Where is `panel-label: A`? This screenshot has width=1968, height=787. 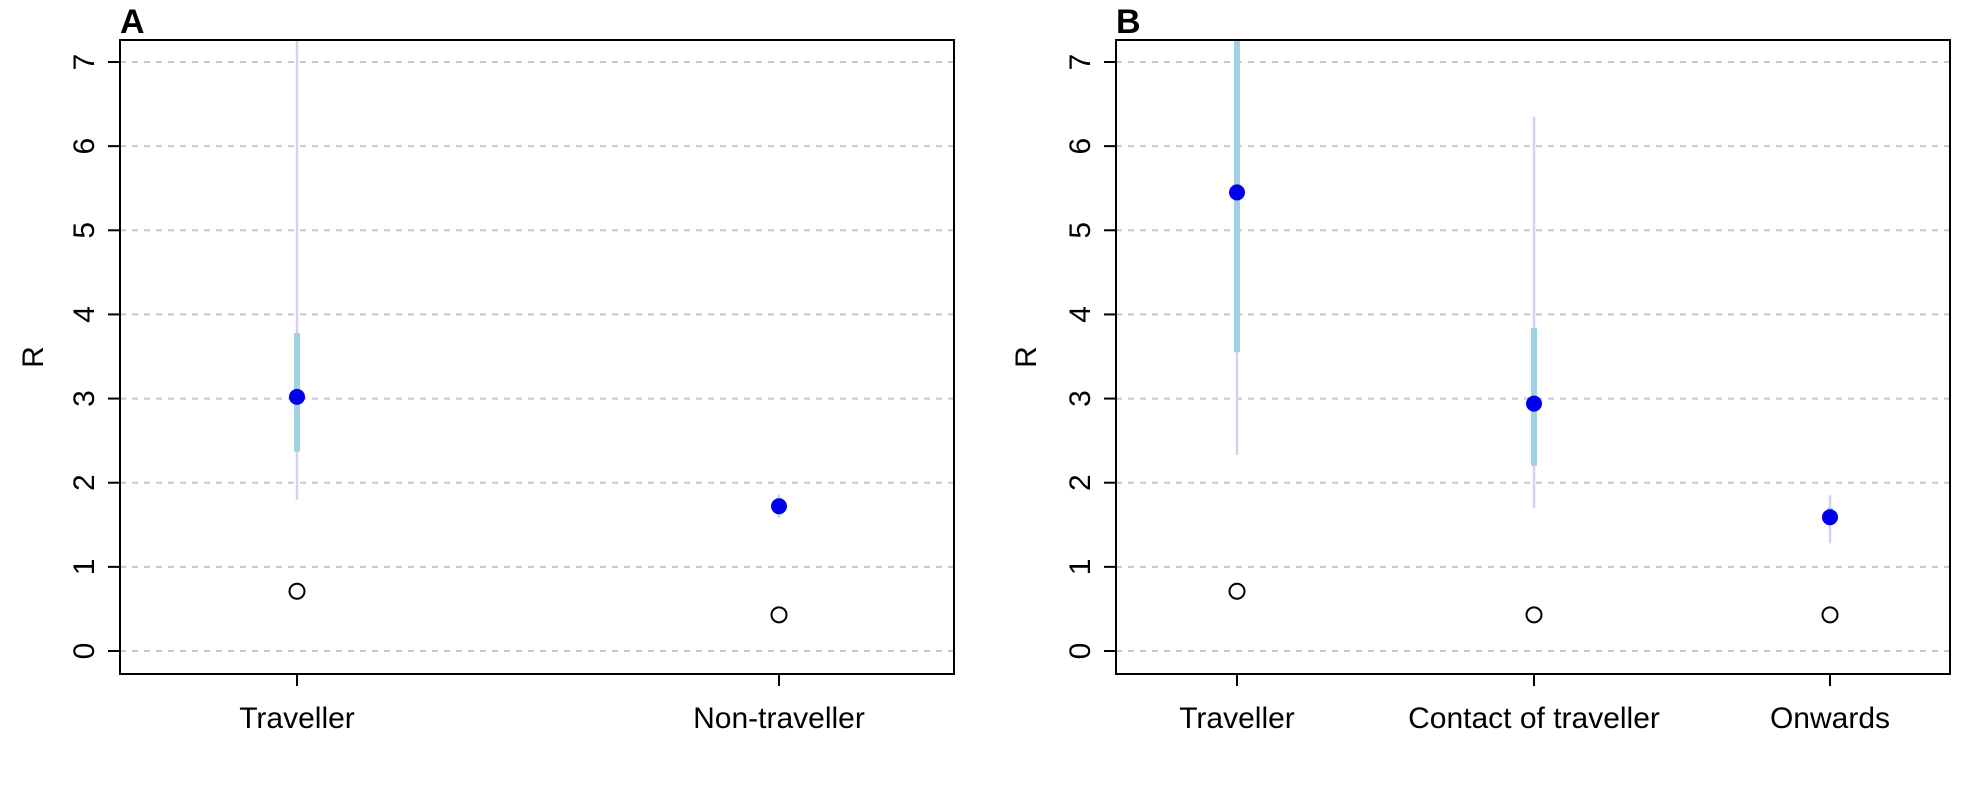
panel-label: A is located at coordinates (132, 22).